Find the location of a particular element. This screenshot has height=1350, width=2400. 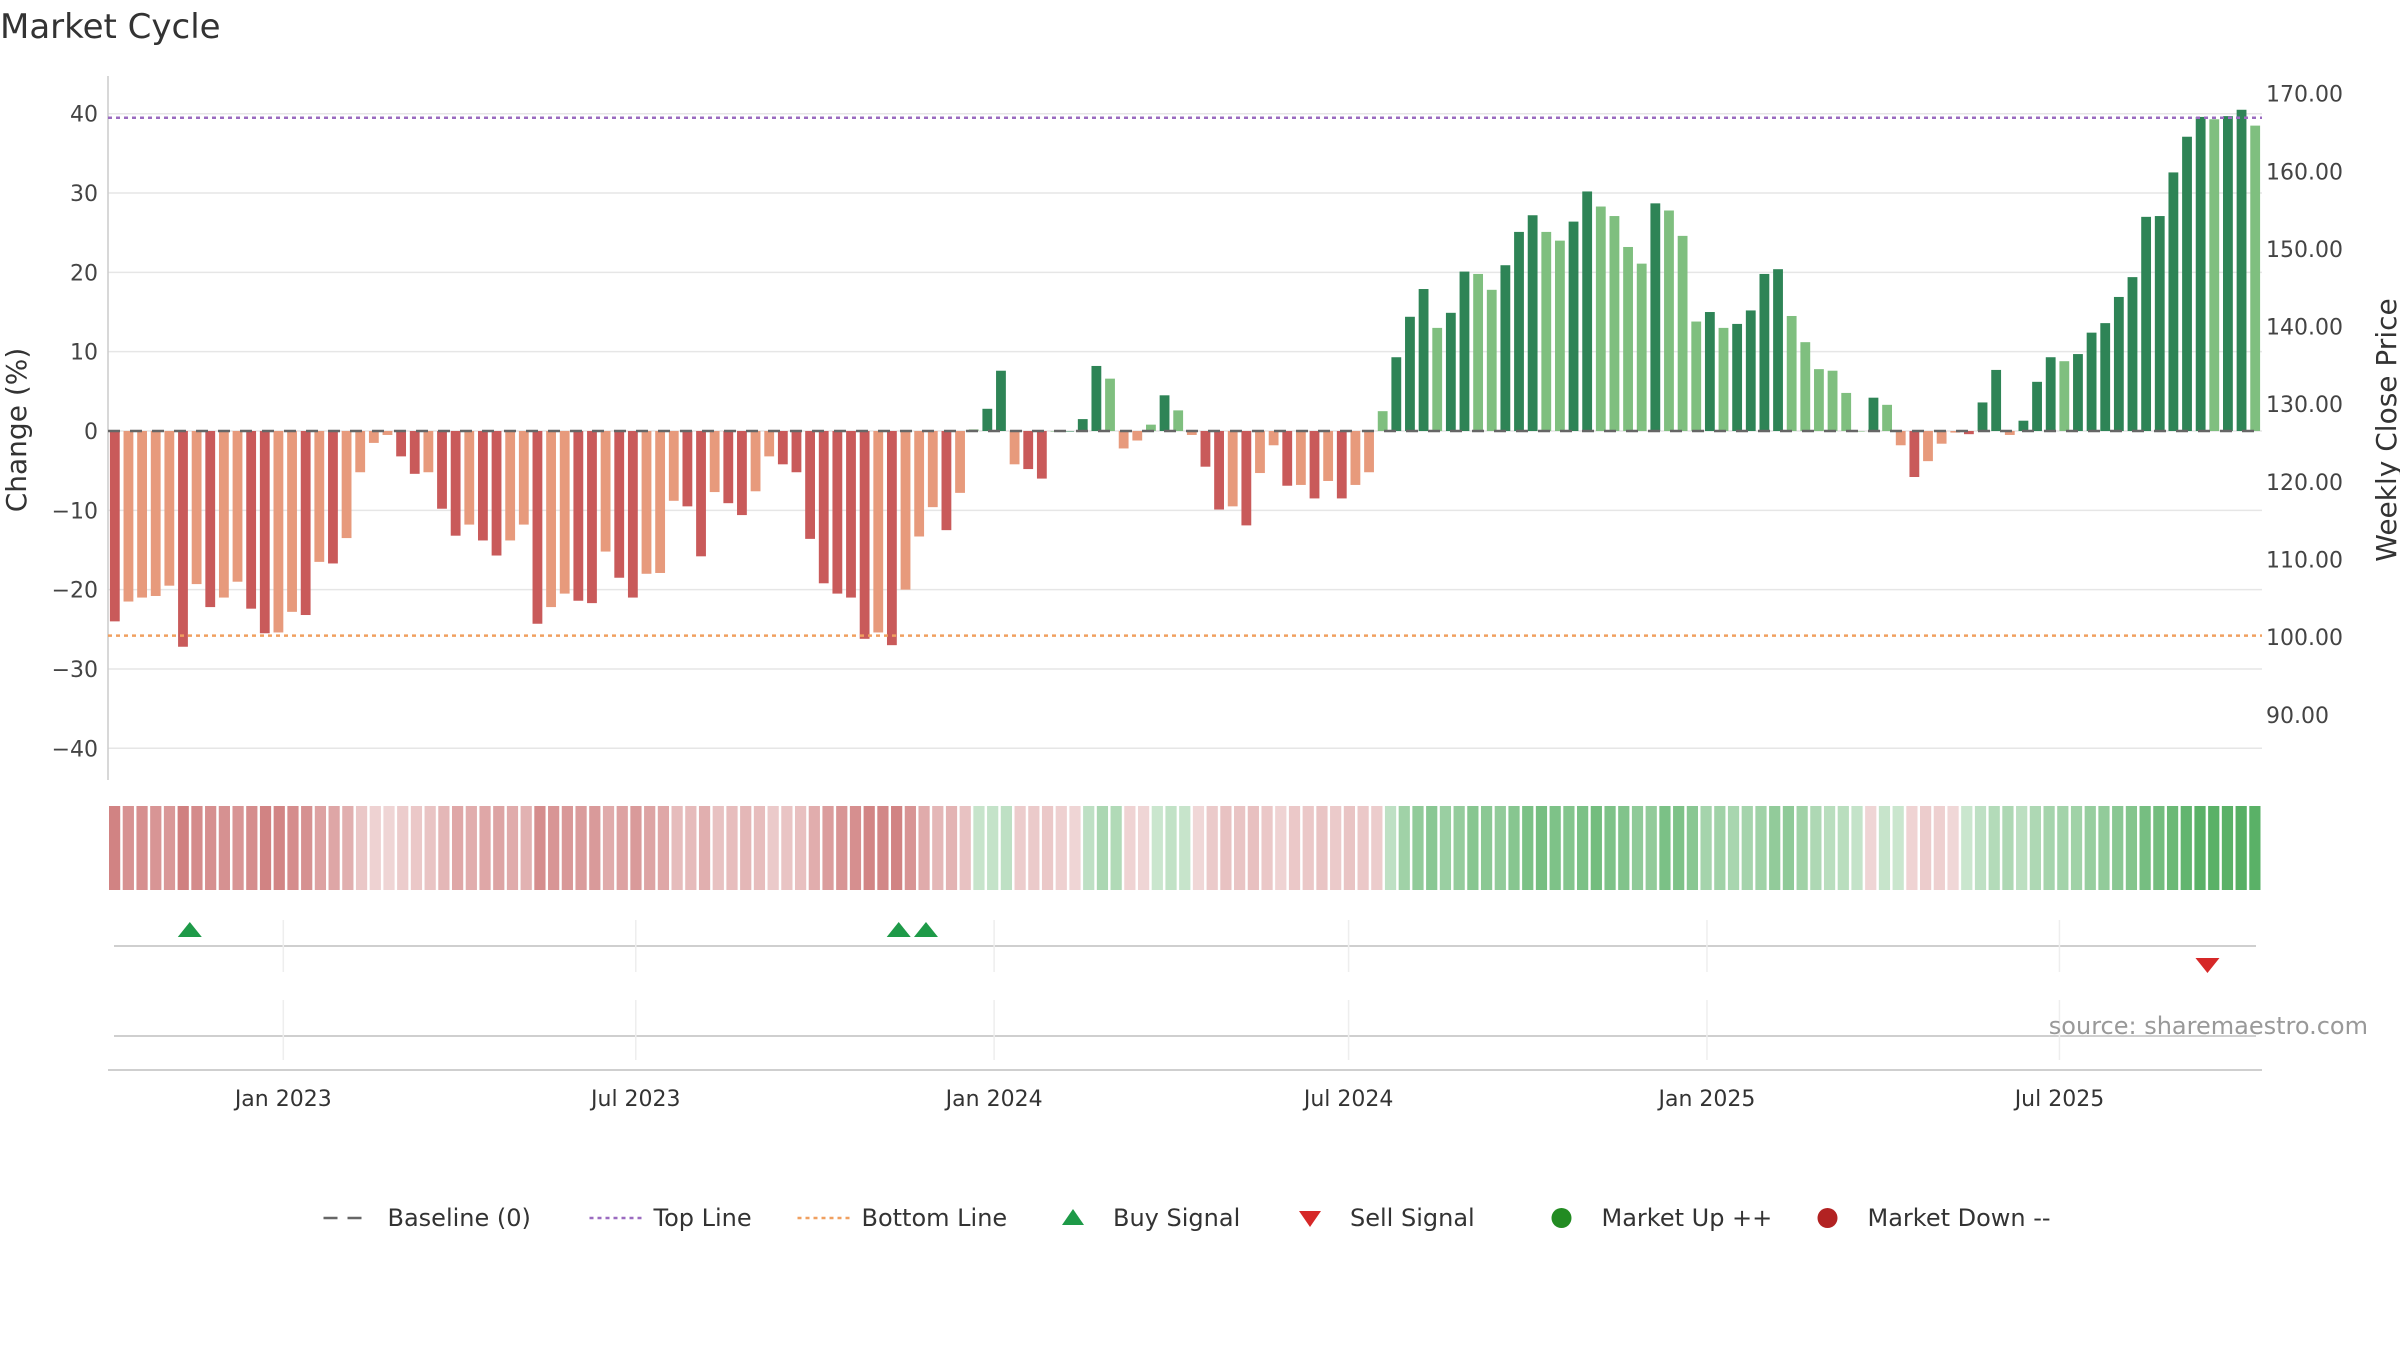

legend-symbol-buy is located at coordinates (1073, 1217).